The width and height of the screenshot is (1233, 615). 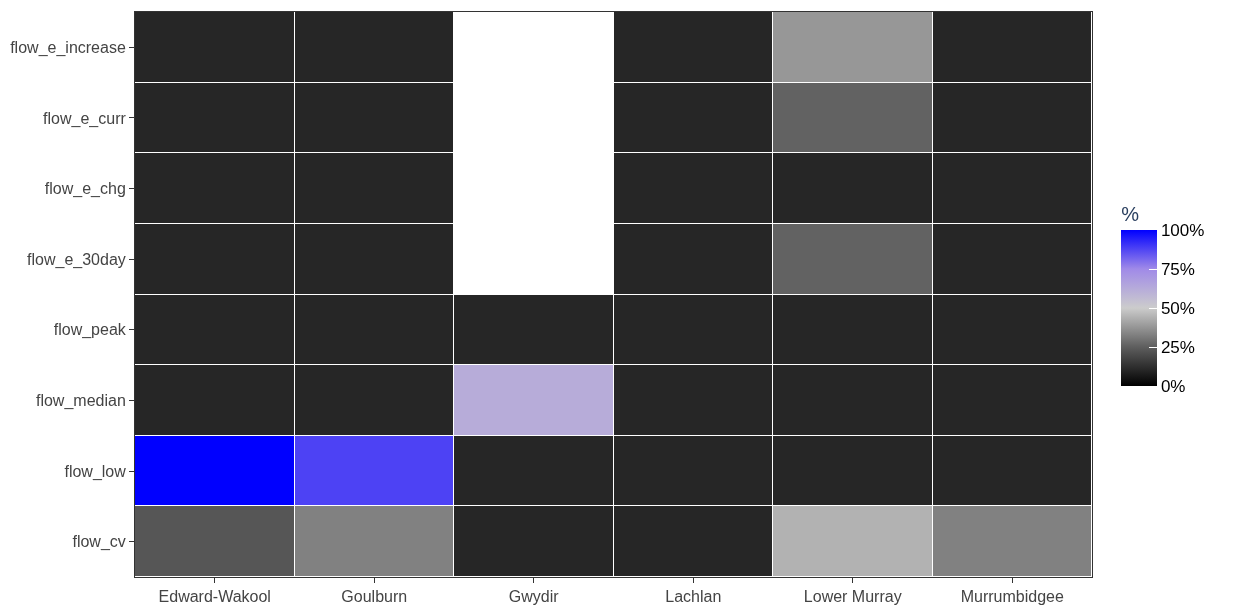 What do you see at coordinates (80, 401) in the screenshot?
I see `y-tick-label: flow_median` at bounding box center [80, 401].